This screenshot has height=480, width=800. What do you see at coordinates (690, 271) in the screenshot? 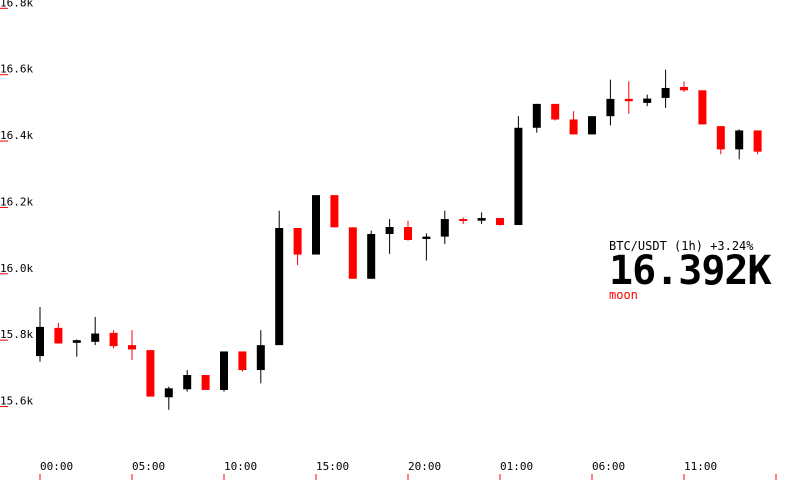
I see `ticker-price: 16.392K` at bounding box center [690, 271].